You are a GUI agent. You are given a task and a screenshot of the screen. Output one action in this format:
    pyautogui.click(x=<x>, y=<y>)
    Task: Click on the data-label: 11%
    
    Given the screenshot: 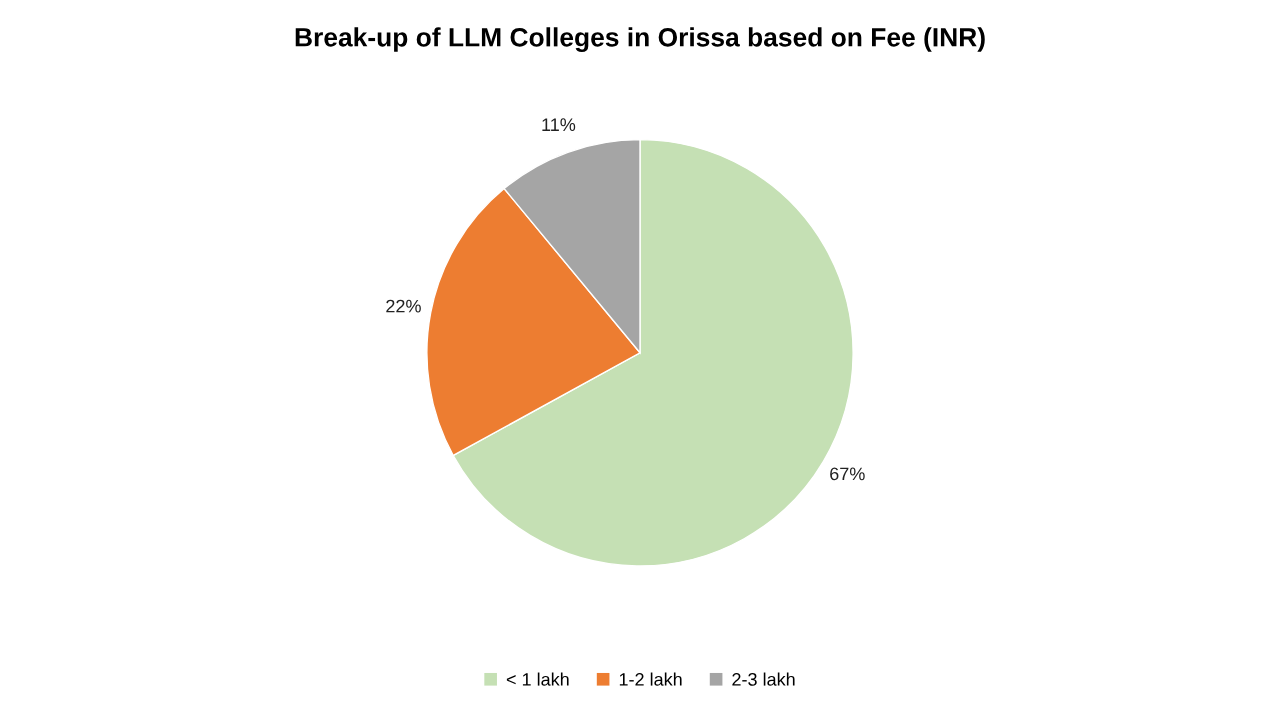 What is the action you would take?
    pyautogui.click(x=559, y=124)
    